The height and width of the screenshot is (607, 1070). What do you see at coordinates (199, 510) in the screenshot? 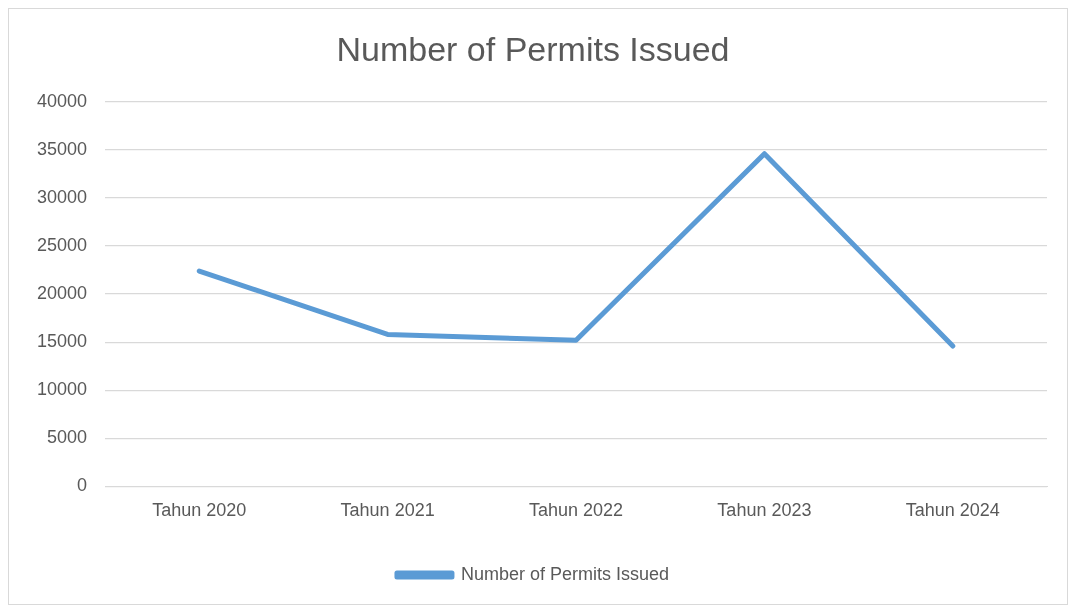
I see `x-tick-label: Tahun 2020` at bounding box center [199, 510].